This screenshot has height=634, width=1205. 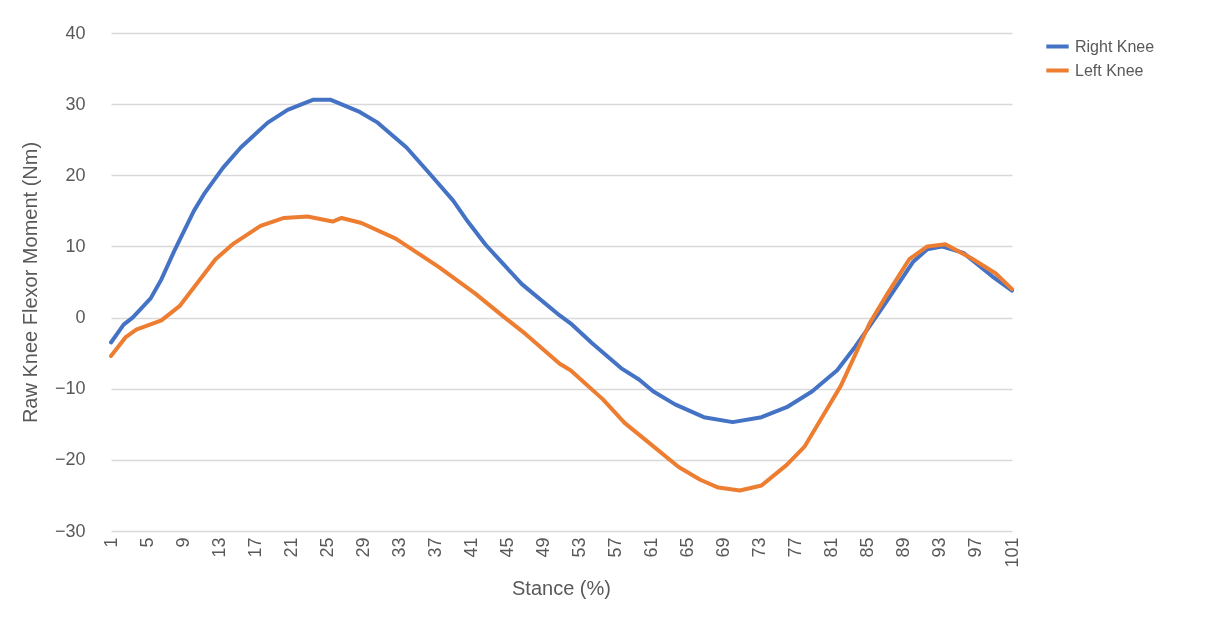 What do you see at coordinates (1011, 552) in the screenshot?
I see `x-tick-label: 101` at bounding box center [1011, 552].